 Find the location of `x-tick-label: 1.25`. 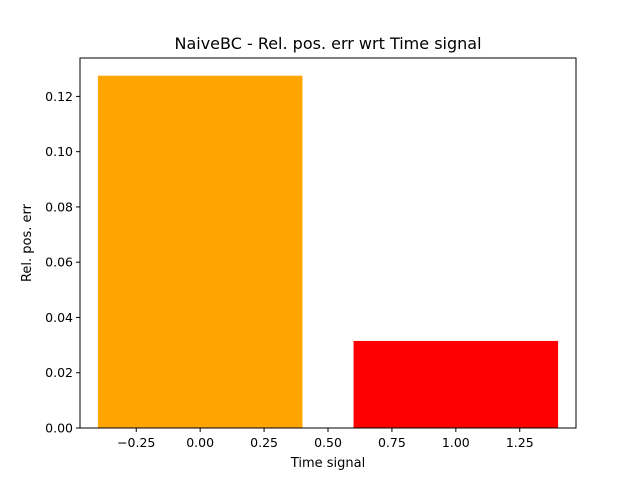

x-tick-label: 1.25 is located at coordinates (520, 442).